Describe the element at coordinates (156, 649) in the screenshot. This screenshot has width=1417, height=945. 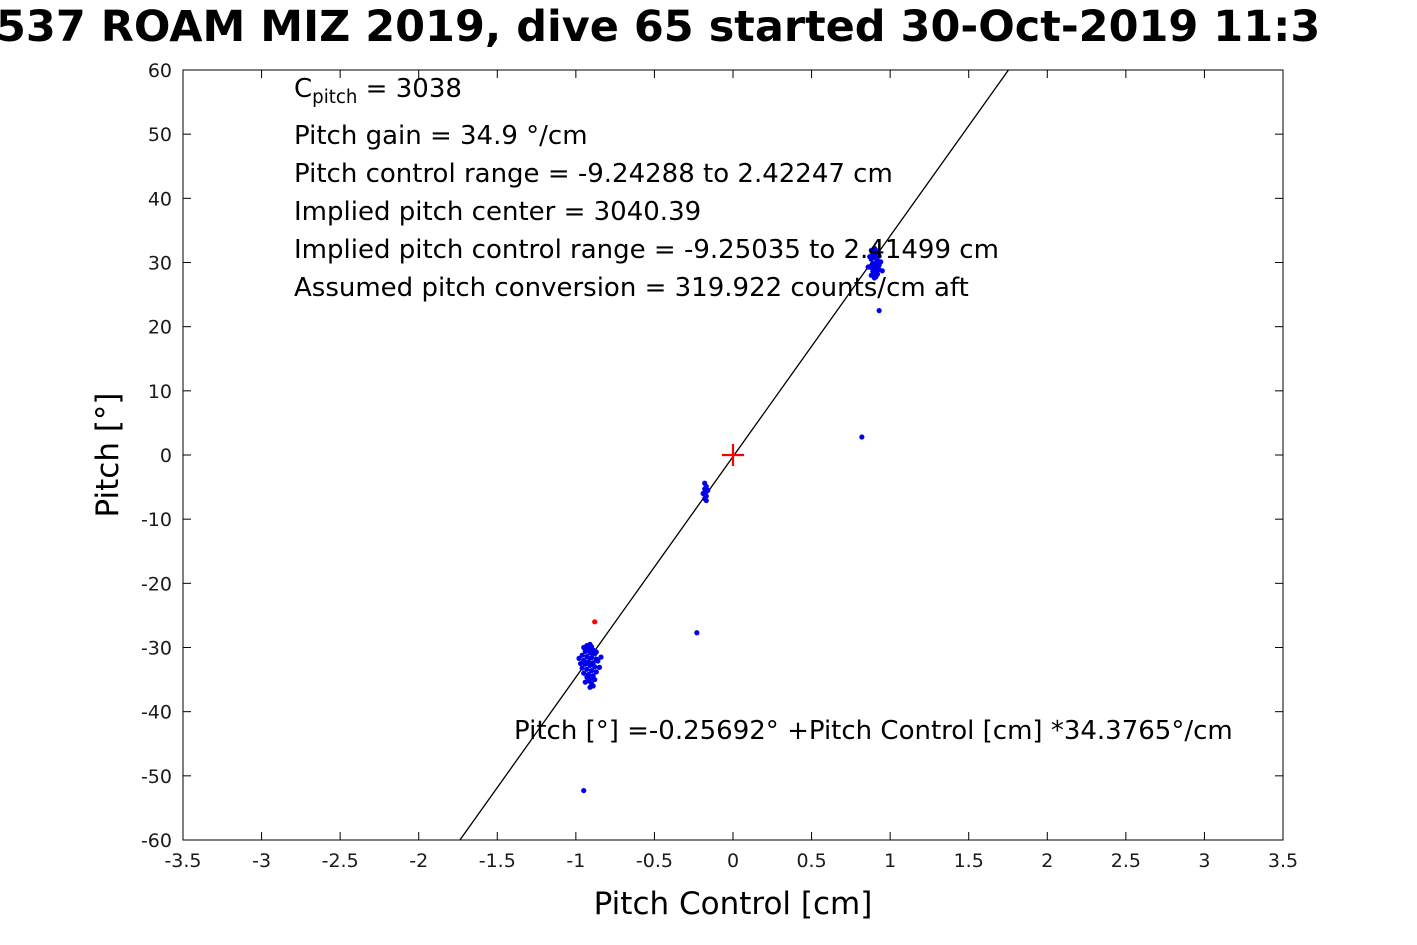
I see `y-tick-label: -30` at that location.